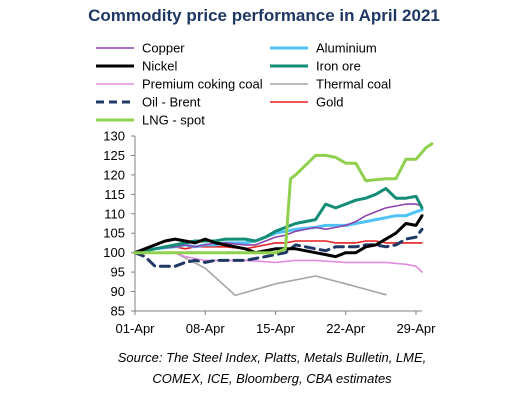 The height and width of the screenshot is (400, 529). I want to click on x-tick-label: 01-Apr, so click(135, 328).